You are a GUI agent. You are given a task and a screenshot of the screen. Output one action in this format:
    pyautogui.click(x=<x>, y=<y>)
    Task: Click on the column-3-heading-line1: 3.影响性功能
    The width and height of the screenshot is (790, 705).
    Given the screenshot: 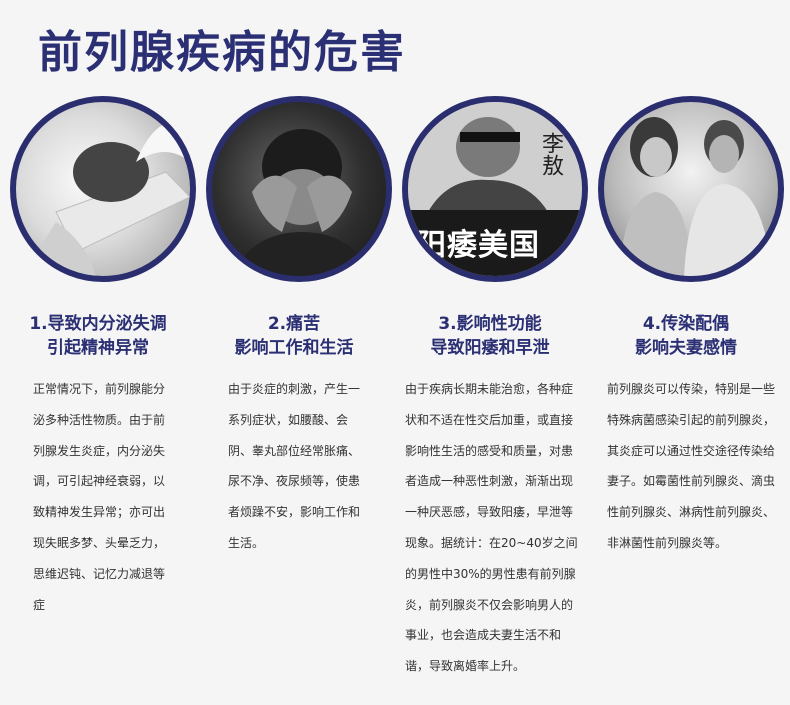 What is the action you would take?
    pyautogui.click(x=490, y=324)
    